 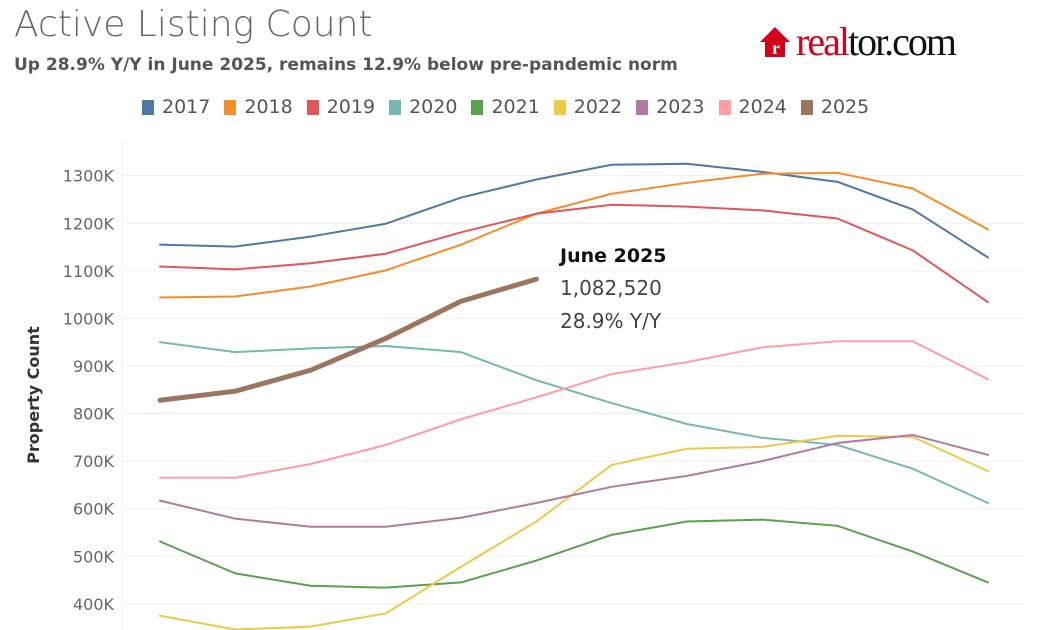 What do you see at coordinates (433, 107) in the screenshot?
I see `legend-label: 2020` at bounding box center [433, 107].